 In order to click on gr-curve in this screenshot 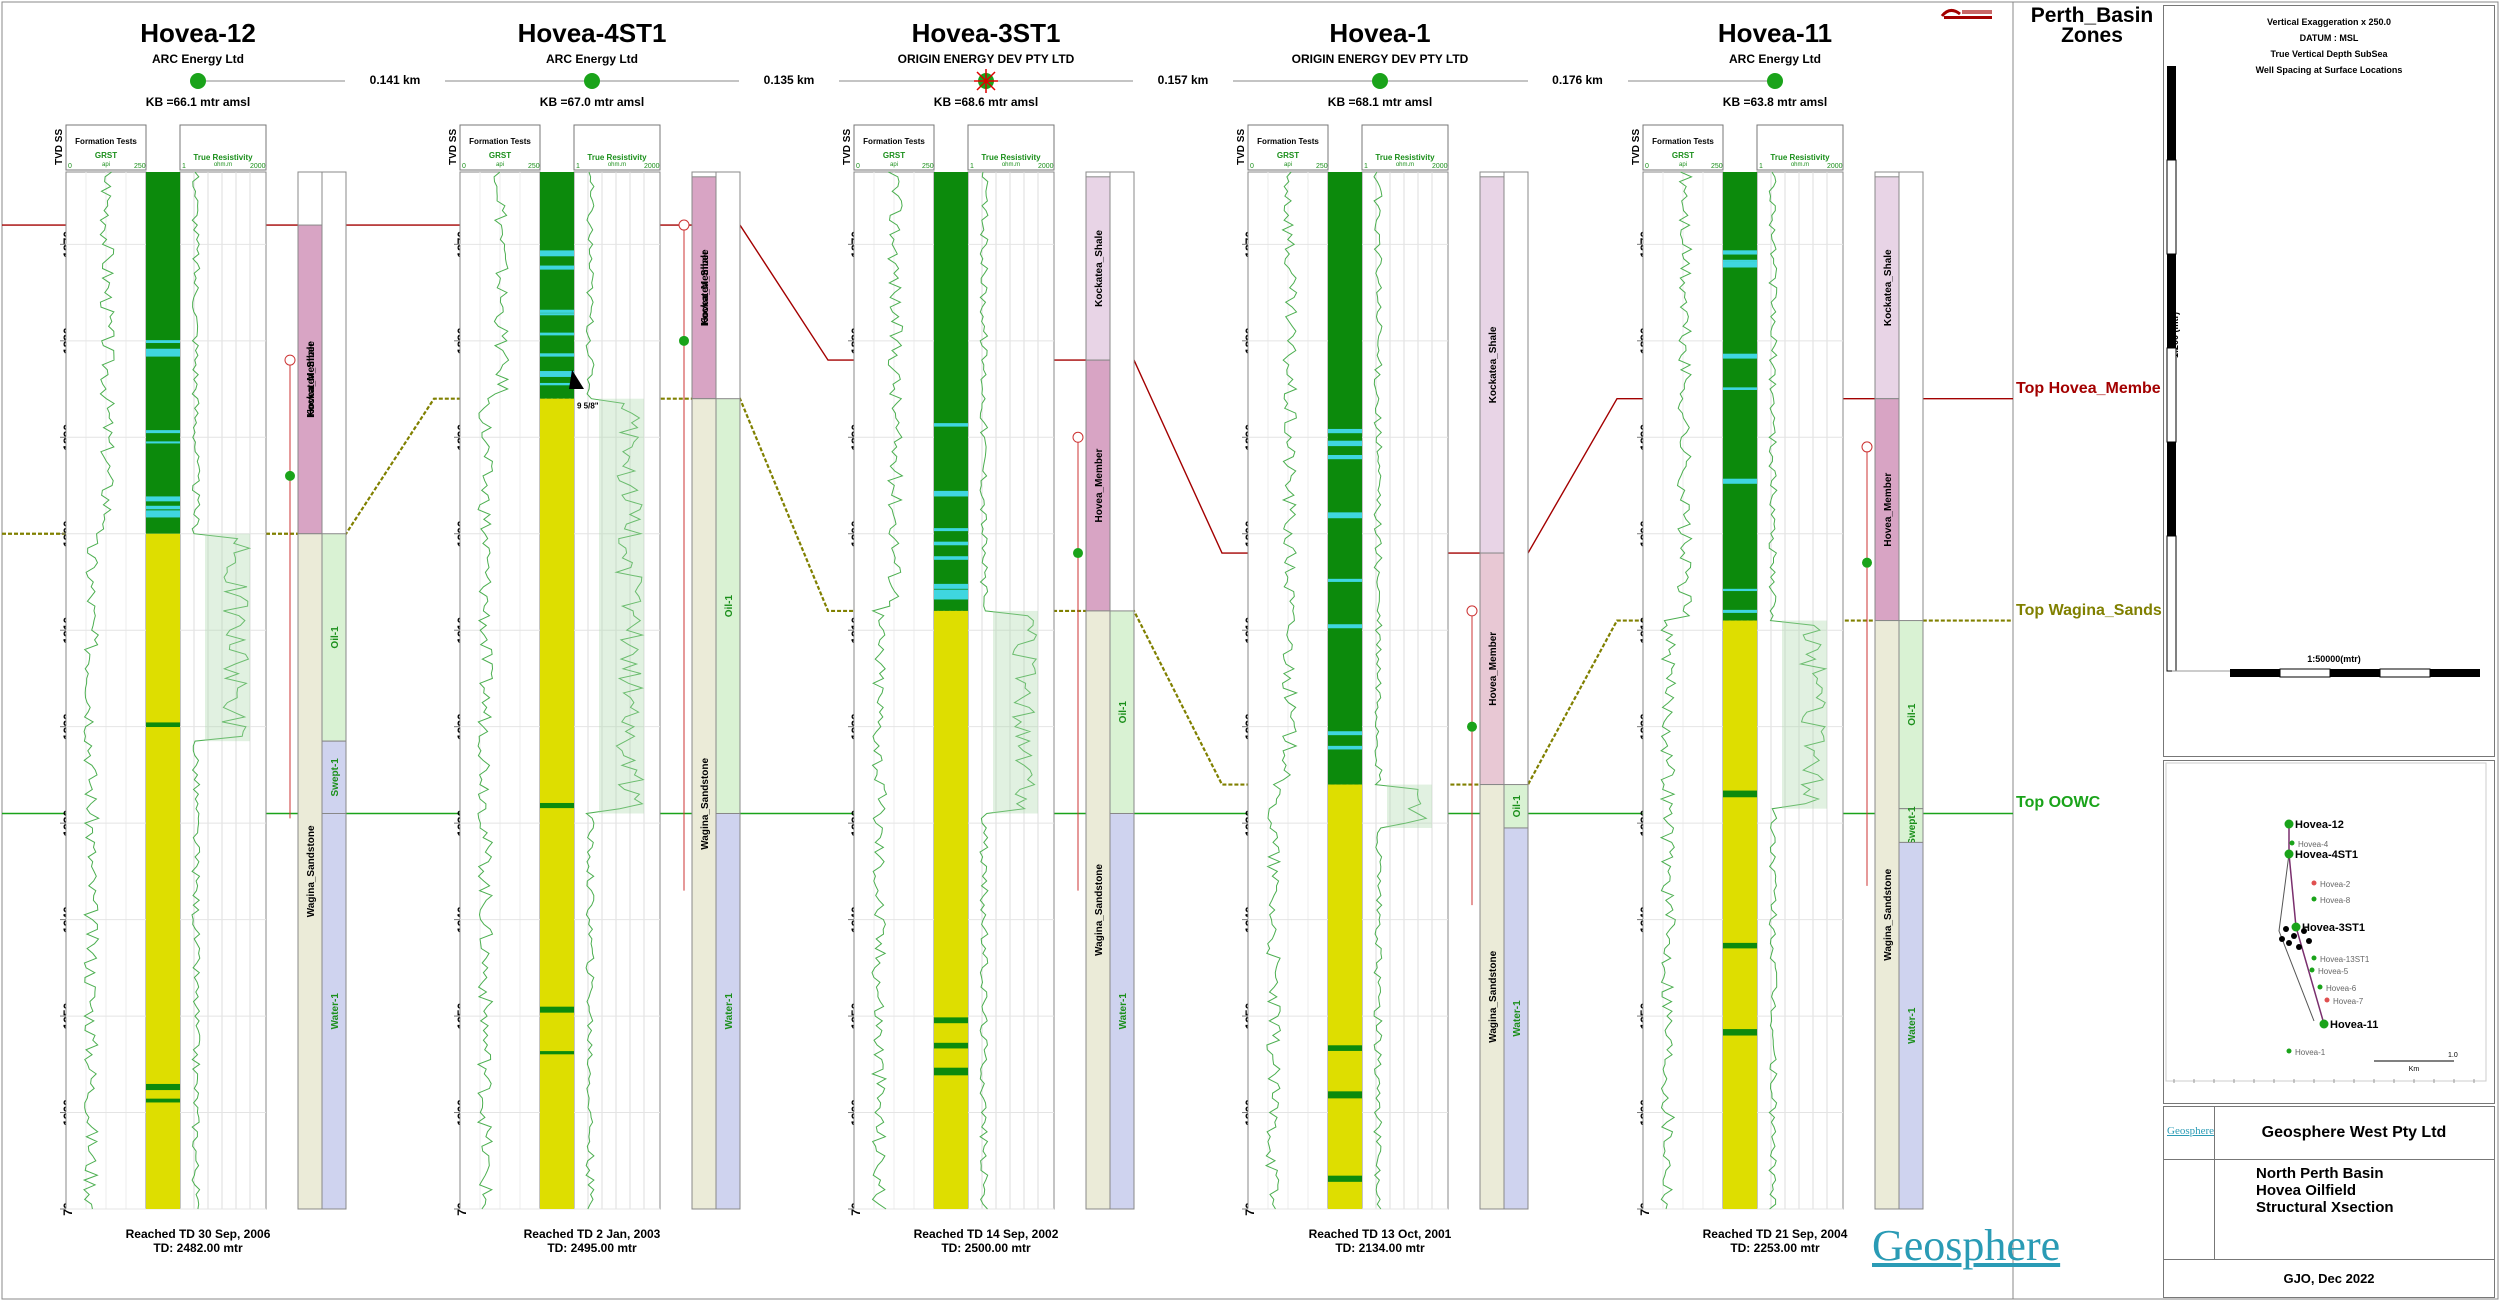, I will do `click(493, 690)`.